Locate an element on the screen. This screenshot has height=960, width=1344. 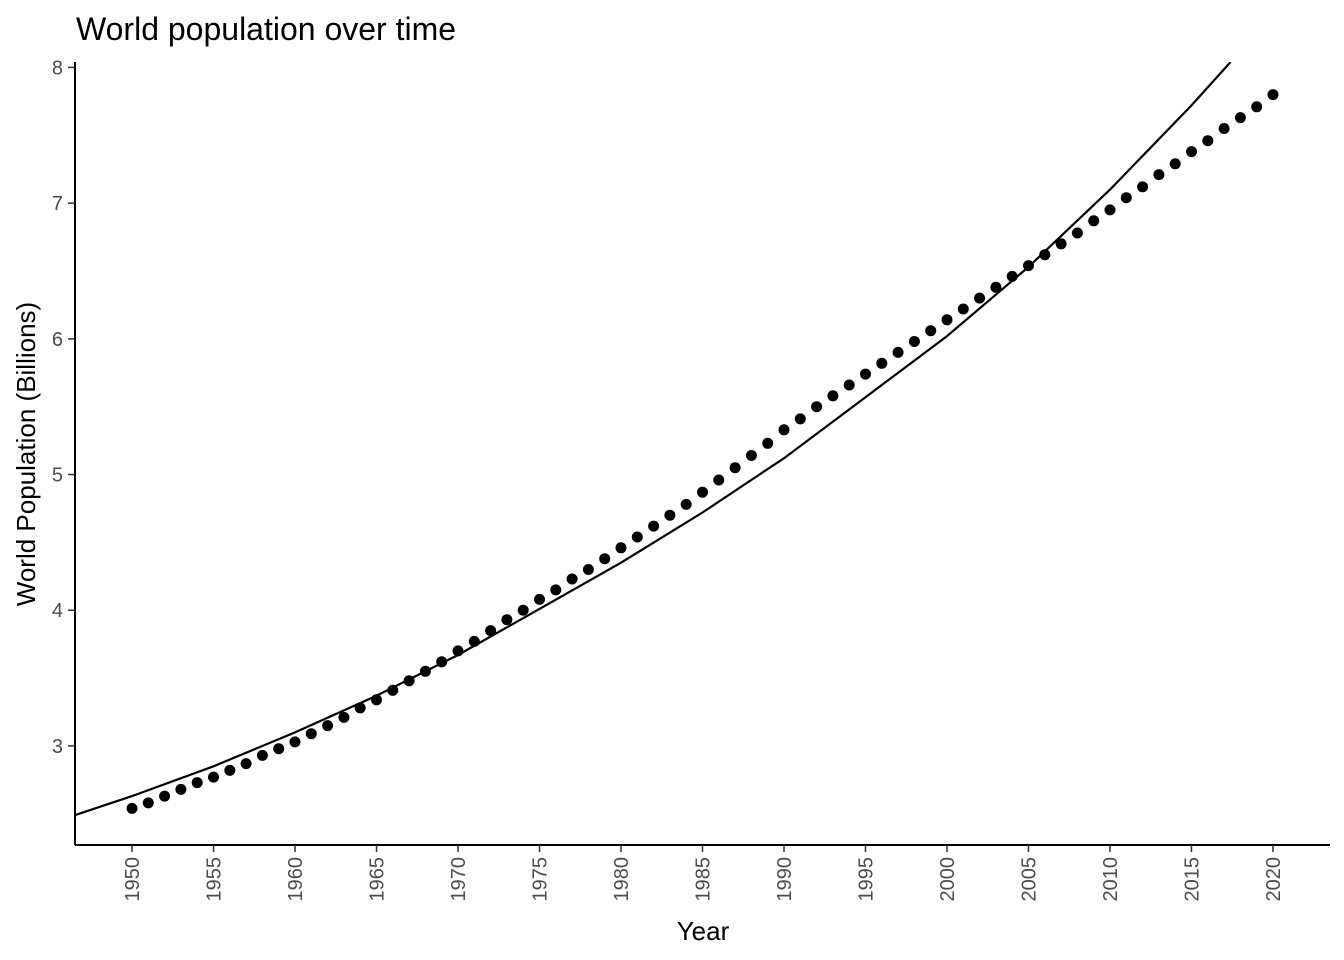
y-tick-label: 8 is located at coordinates (57, 68).